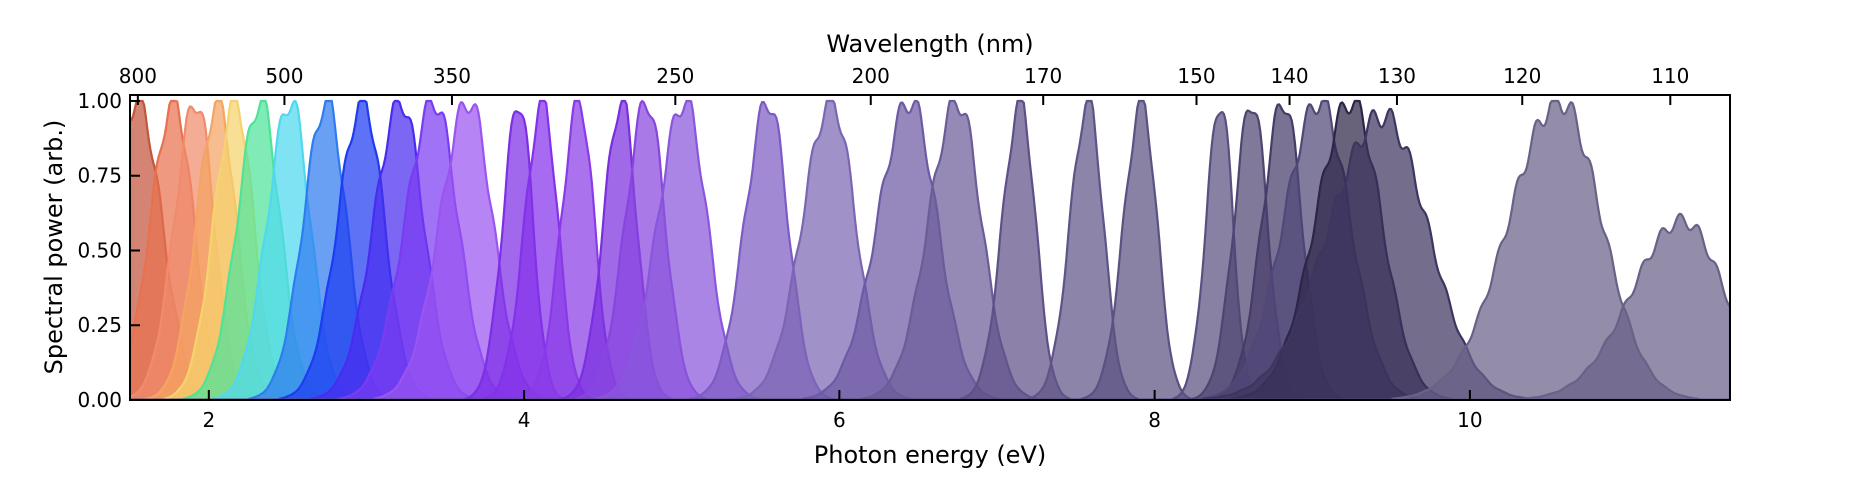  Describe the element at coordinates (1397, 76) in the screenshot. I see `x2-tick-label: 130` at that location.